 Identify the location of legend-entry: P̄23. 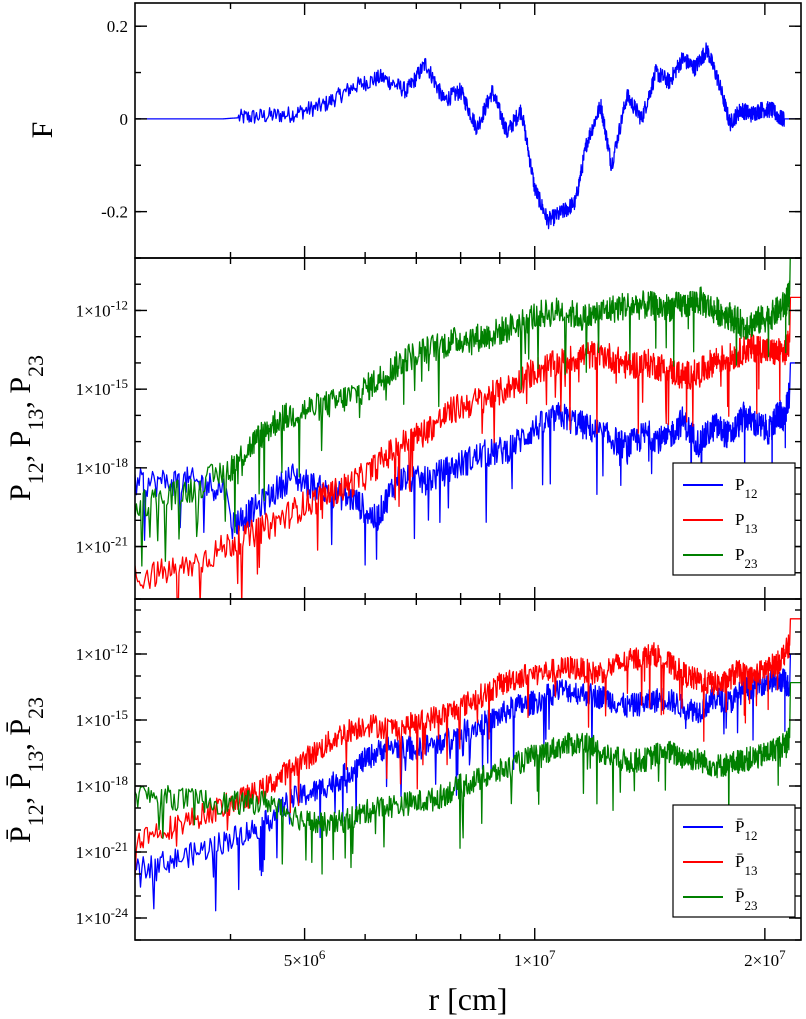
(746, 900).